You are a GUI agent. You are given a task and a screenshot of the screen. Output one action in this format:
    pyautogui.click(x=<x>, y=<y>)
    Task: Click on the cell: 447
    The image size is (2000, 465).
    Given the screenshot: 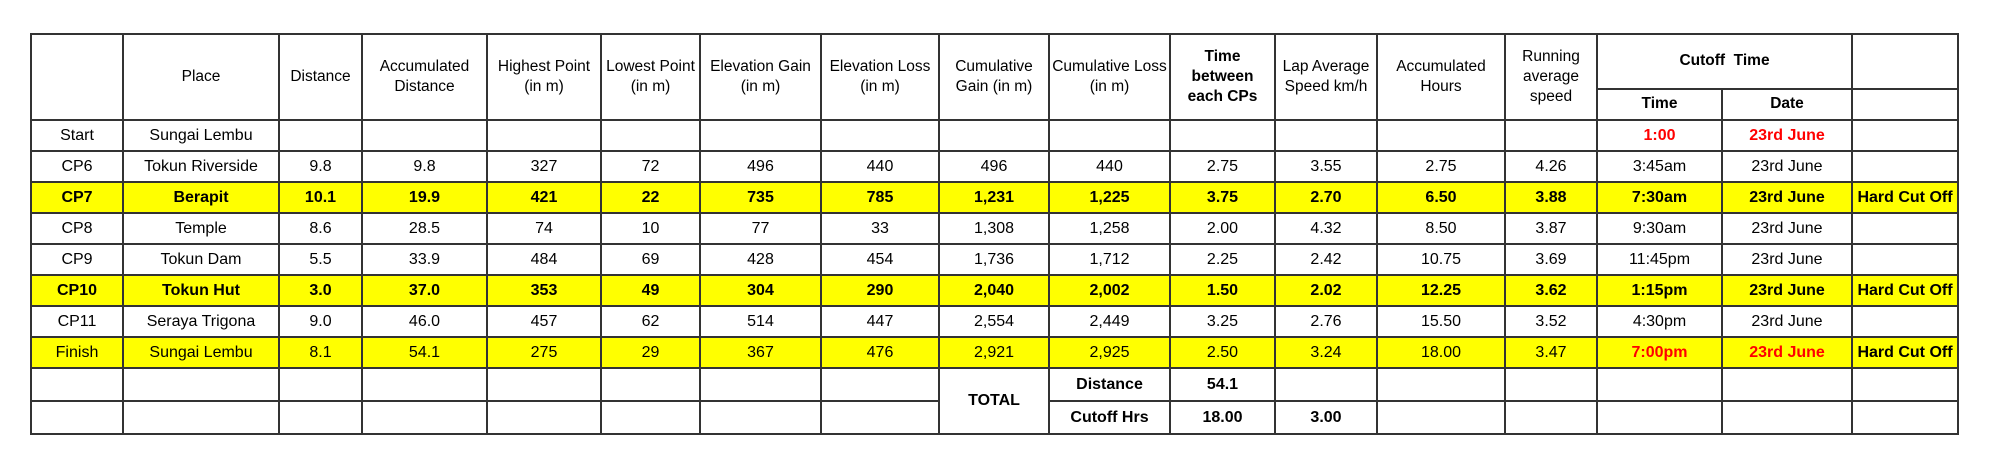 What is the action you would take?
    pyautogui.click(x=880, y=321)
    